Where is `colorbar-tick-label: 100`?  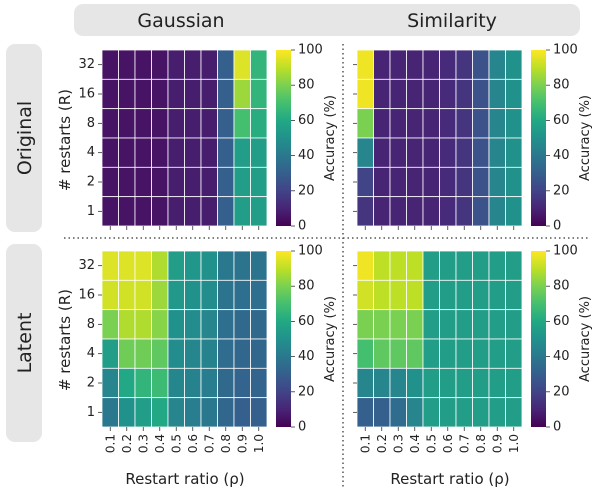
colorbar-tick-label: 100 is located at coordinates (310, 50).